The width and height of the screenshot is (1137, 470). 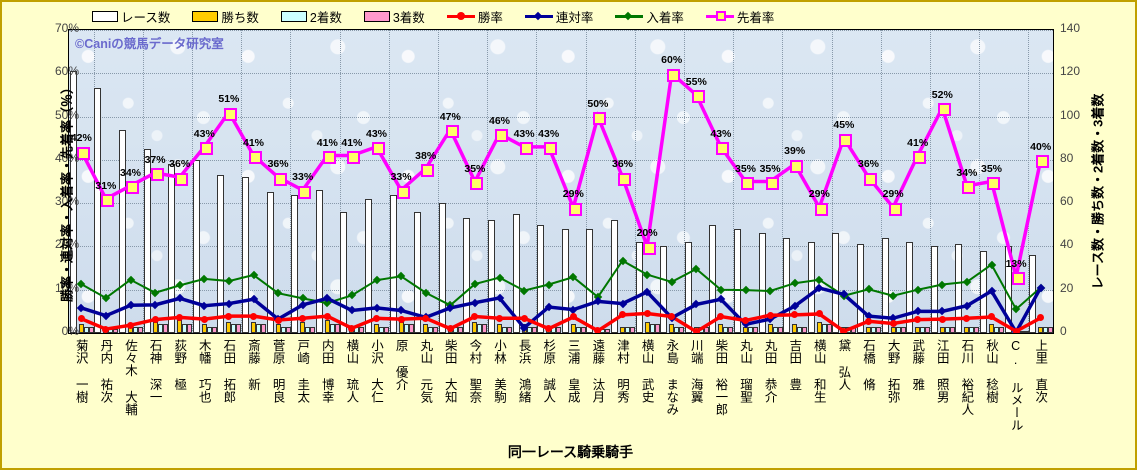 I want to click on legend-label: 勝ち数, so click(x=240, y=17).